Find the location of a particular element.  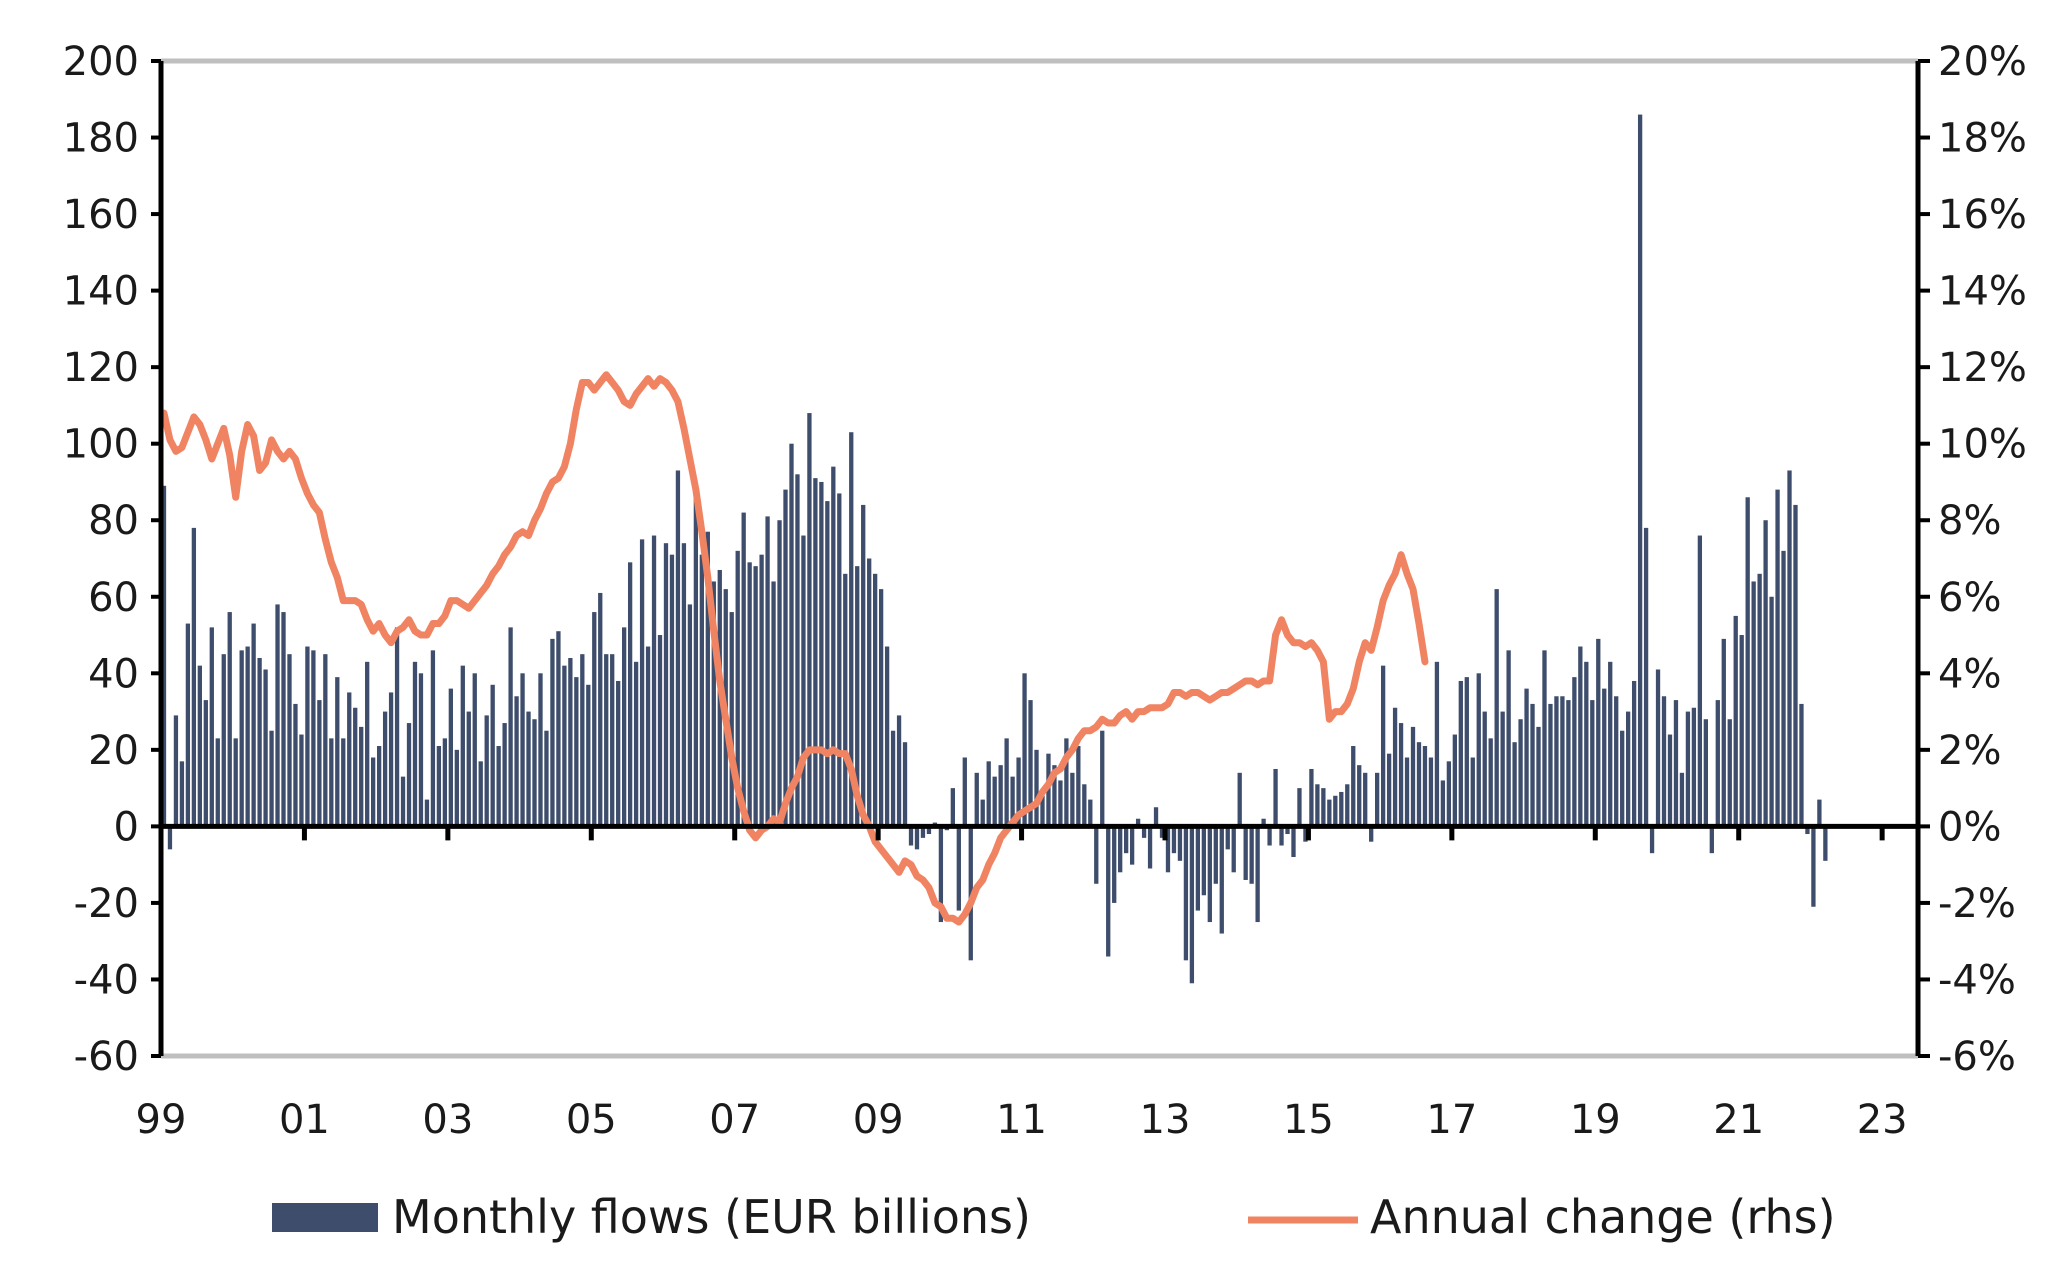

x-axis-tick-label: 15 is located at coordinates (1308, 1120).